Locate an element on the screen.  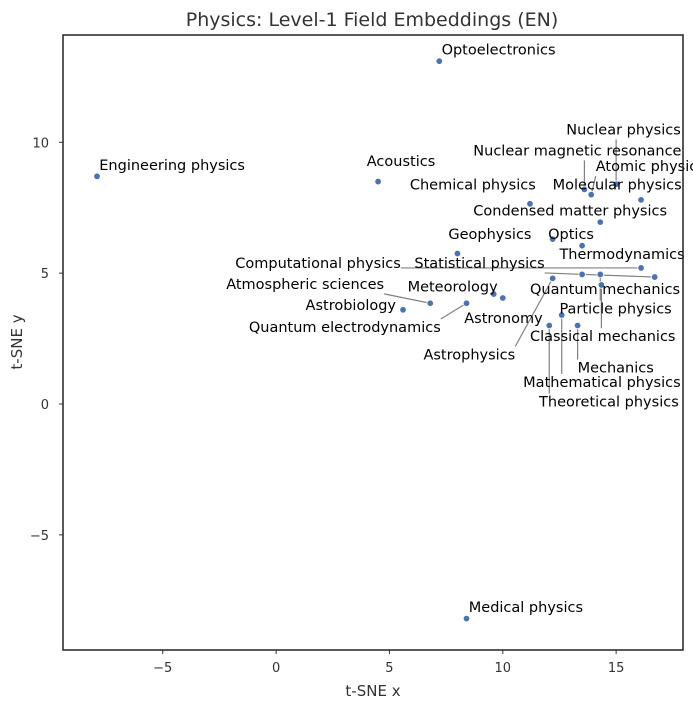
point-label-astrophysics: Astrophysics is located at coordinates (469, 356).